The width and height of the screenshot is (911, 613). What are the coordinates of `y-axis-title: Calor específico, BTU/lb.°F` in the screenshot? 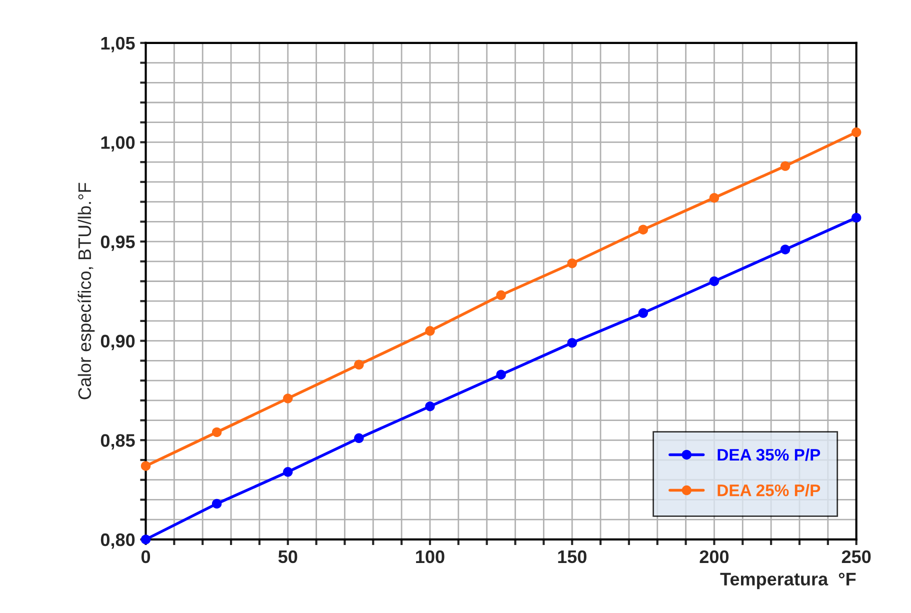 It's located at (86, 291).